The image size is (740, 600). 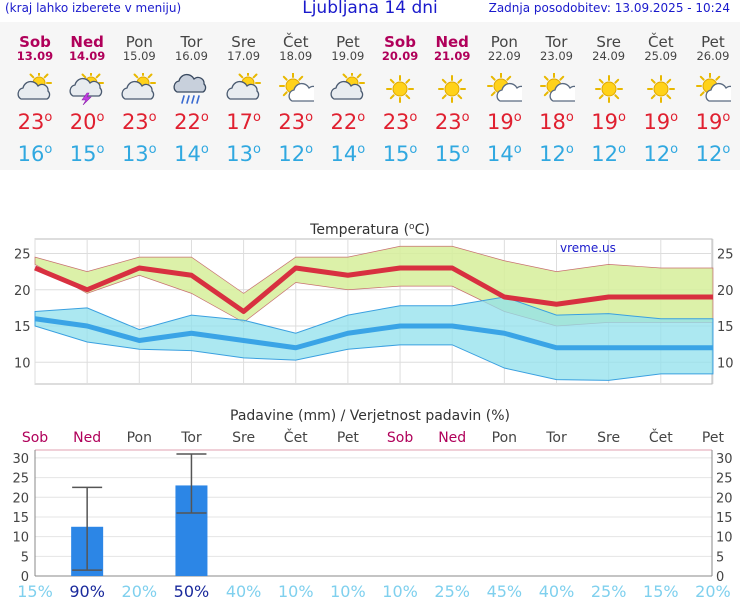 I want to click on day-date: 14.09, so click(x=87, y=56).